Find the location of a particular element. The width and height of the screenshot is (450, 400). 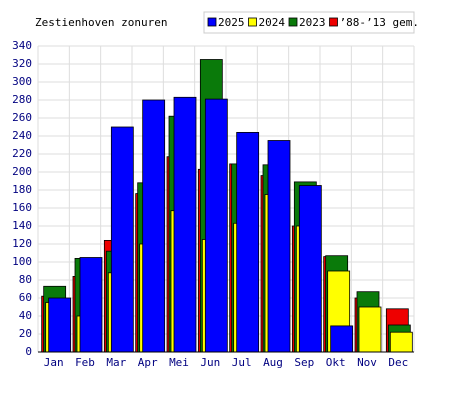

y-tick-label: 280 is located at coordinates (22, 99).